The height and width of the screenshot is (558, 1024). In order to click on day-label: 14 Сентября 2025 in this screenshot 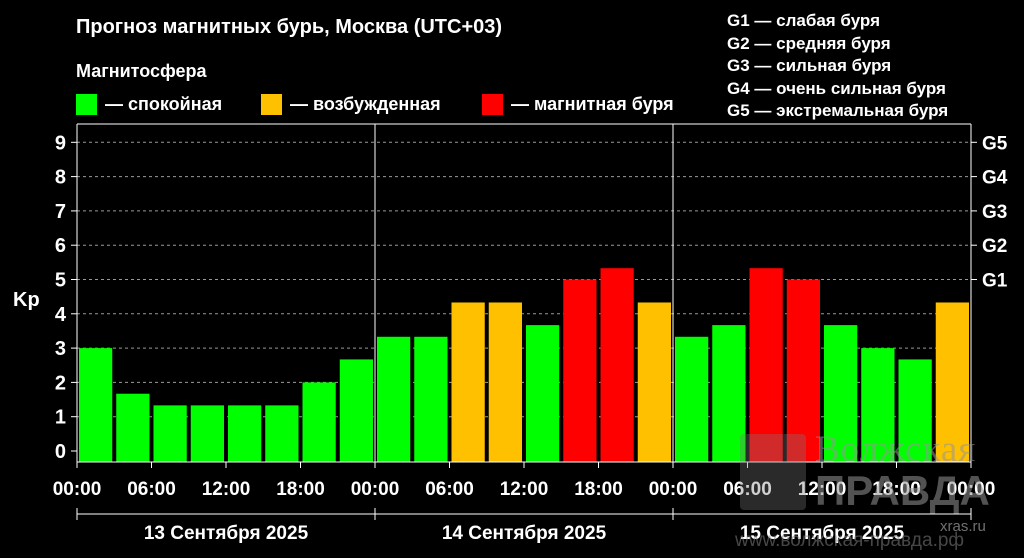, I will do `click(524, 533)`.